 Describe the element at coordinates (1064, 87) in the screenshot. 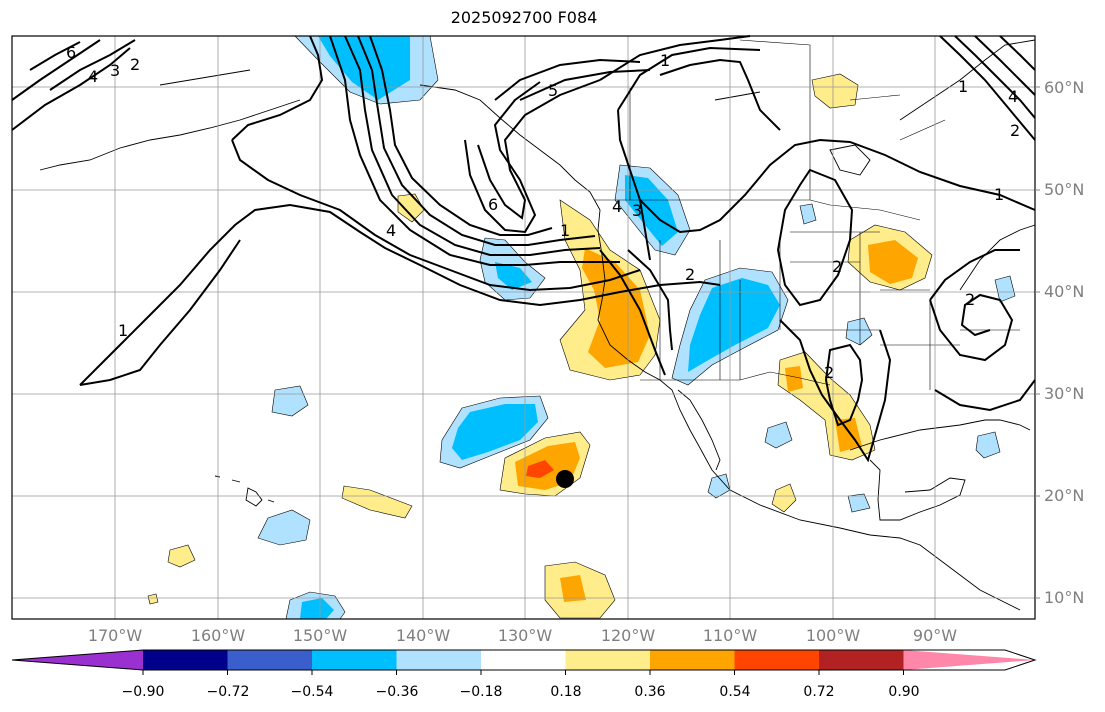

I see `lat-label: 60°N` at that location.